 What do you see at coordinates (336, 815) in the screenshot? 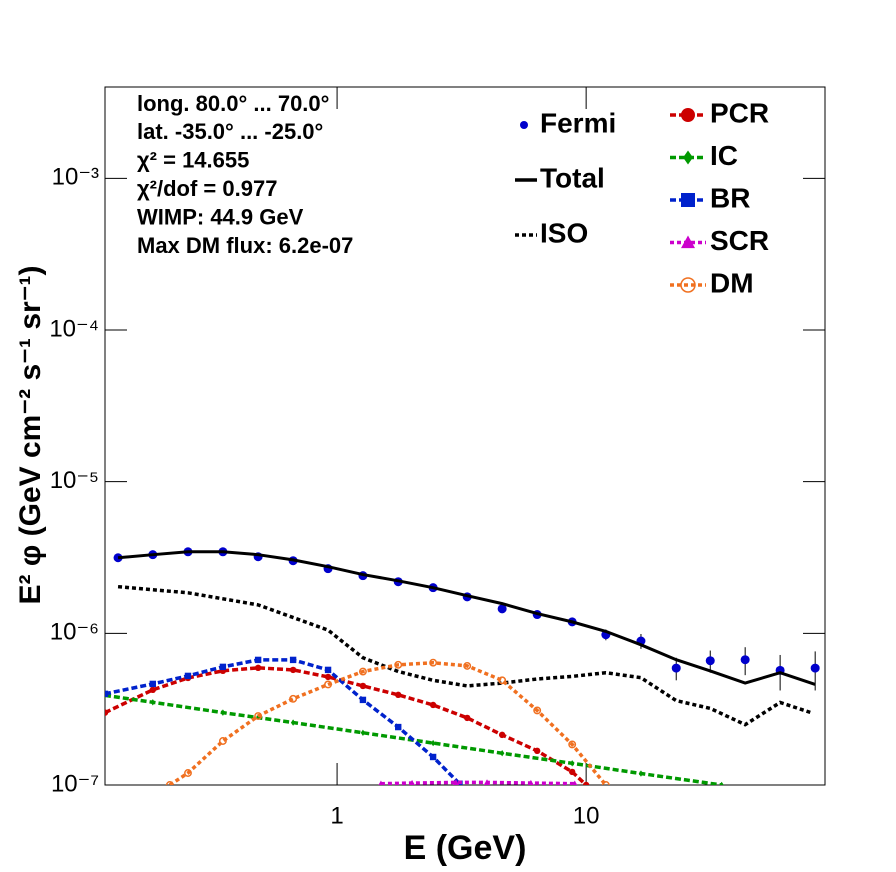
I see `x-tick-label: 1` at bounding box center [336, 815].